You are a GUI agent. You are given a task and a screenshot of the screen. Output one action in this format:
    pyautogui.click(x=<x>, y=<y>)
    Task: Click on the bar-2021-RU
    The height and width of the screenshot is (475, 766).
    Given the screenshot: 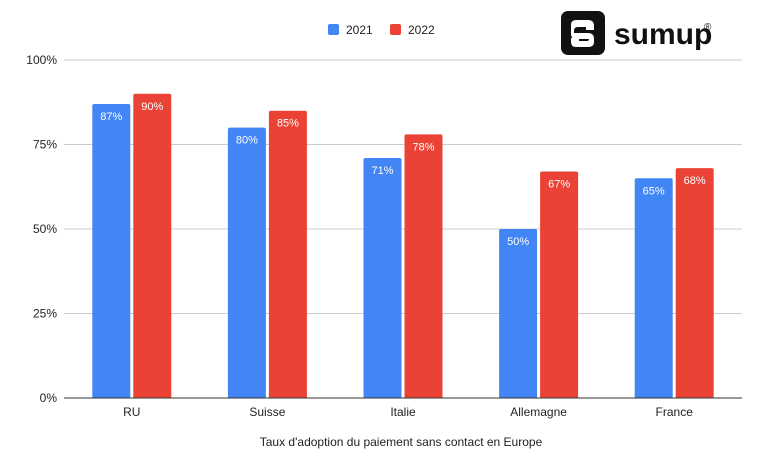 What is the action you would take?
    pyautogui.click(x=111, y=250)
    